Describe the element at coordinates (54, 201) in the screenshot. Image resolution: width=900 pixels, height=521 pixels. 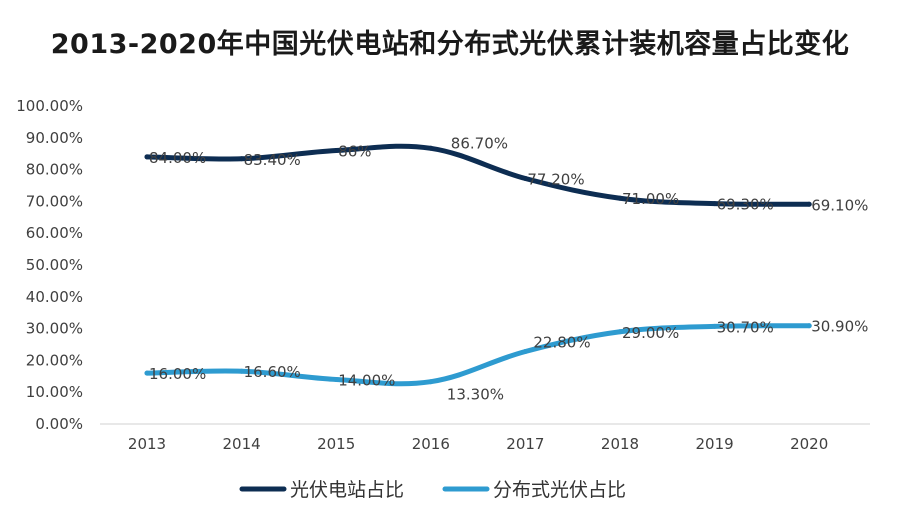
I see `y-tick-label: 70.00%` at that location.